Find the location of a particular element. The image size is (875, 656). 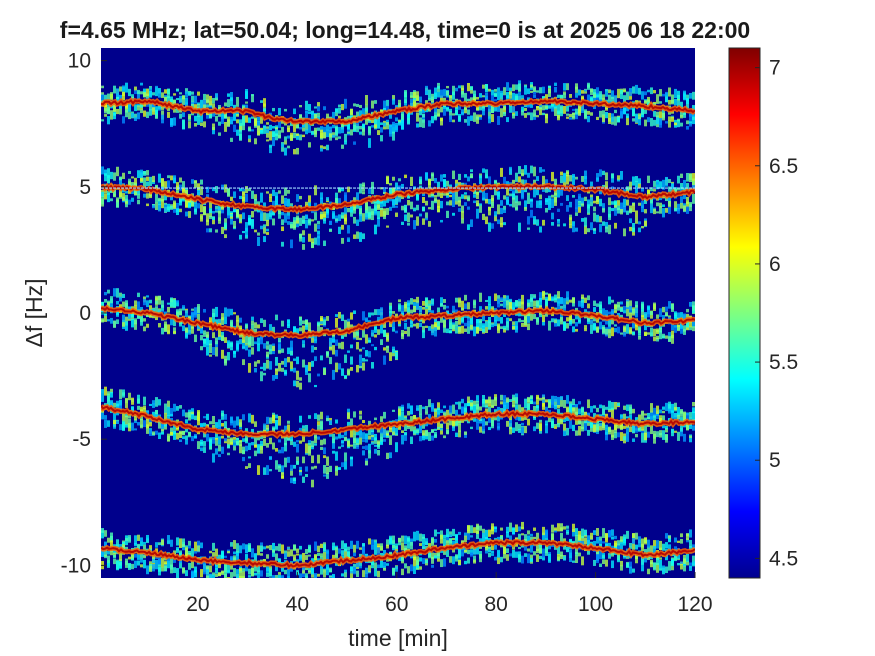

x-tick-label: 40 is located at coordinates (297, 604).